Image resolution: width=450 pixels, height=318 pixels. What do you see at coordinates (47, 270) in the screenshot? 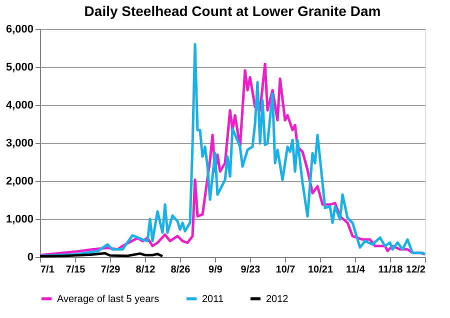
I see `x-tick-label: 7/1` at bounding box center [47, 270].